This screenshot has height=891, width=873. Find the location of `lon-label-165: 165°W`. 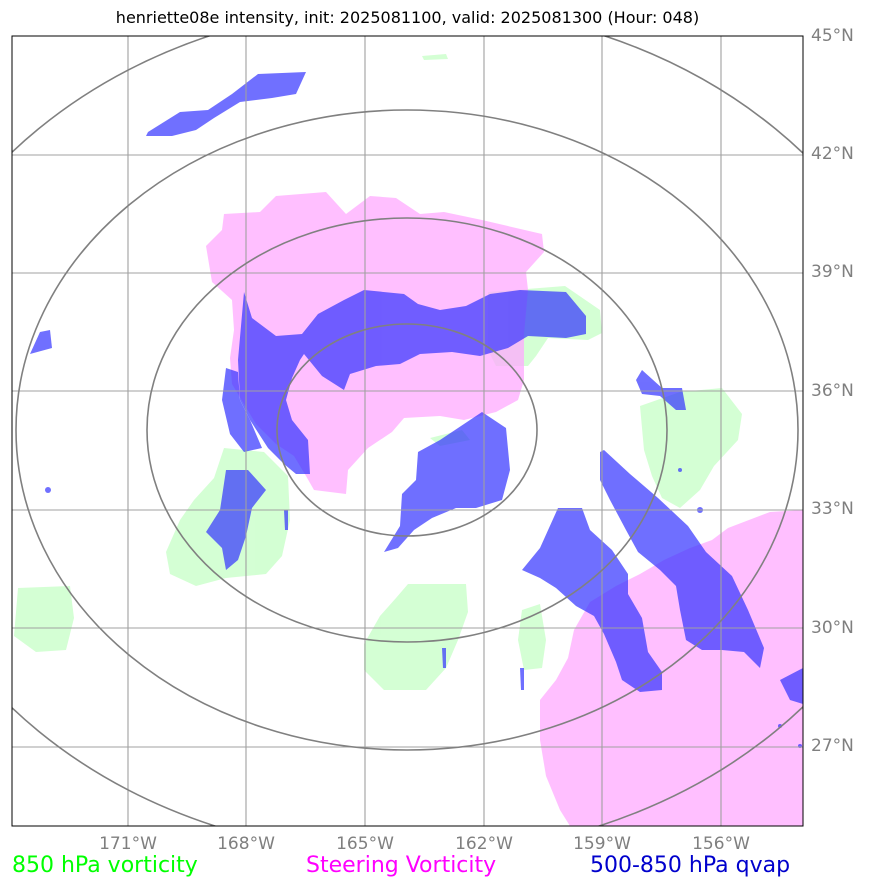

lon-label-165: 165°W is located at coordinates (365, 844).